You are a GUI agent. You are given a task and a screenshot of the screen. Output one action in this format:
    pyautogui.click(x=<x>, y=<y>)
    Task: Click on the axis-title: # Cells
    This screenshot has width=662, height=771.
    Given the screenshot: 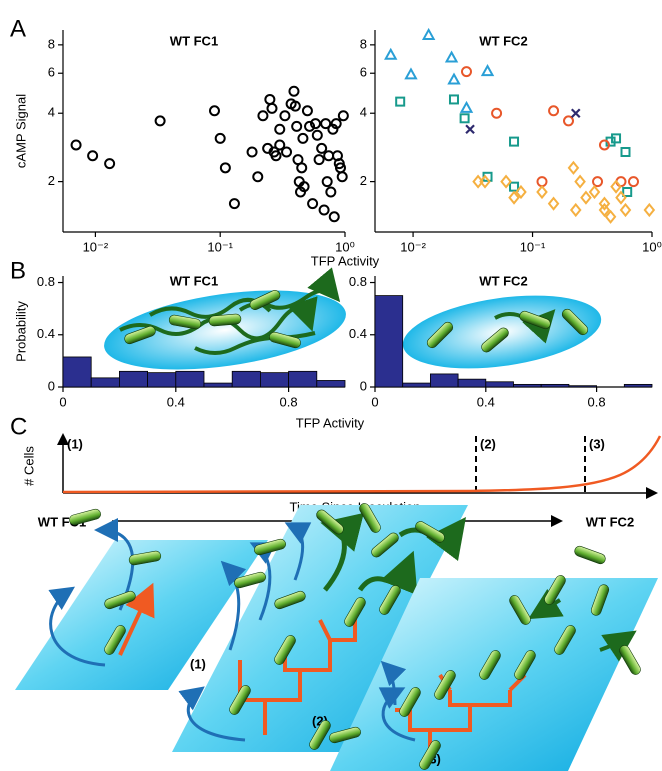 What is the action you would take?
    pyautogui.click(x=28, y=466)
    